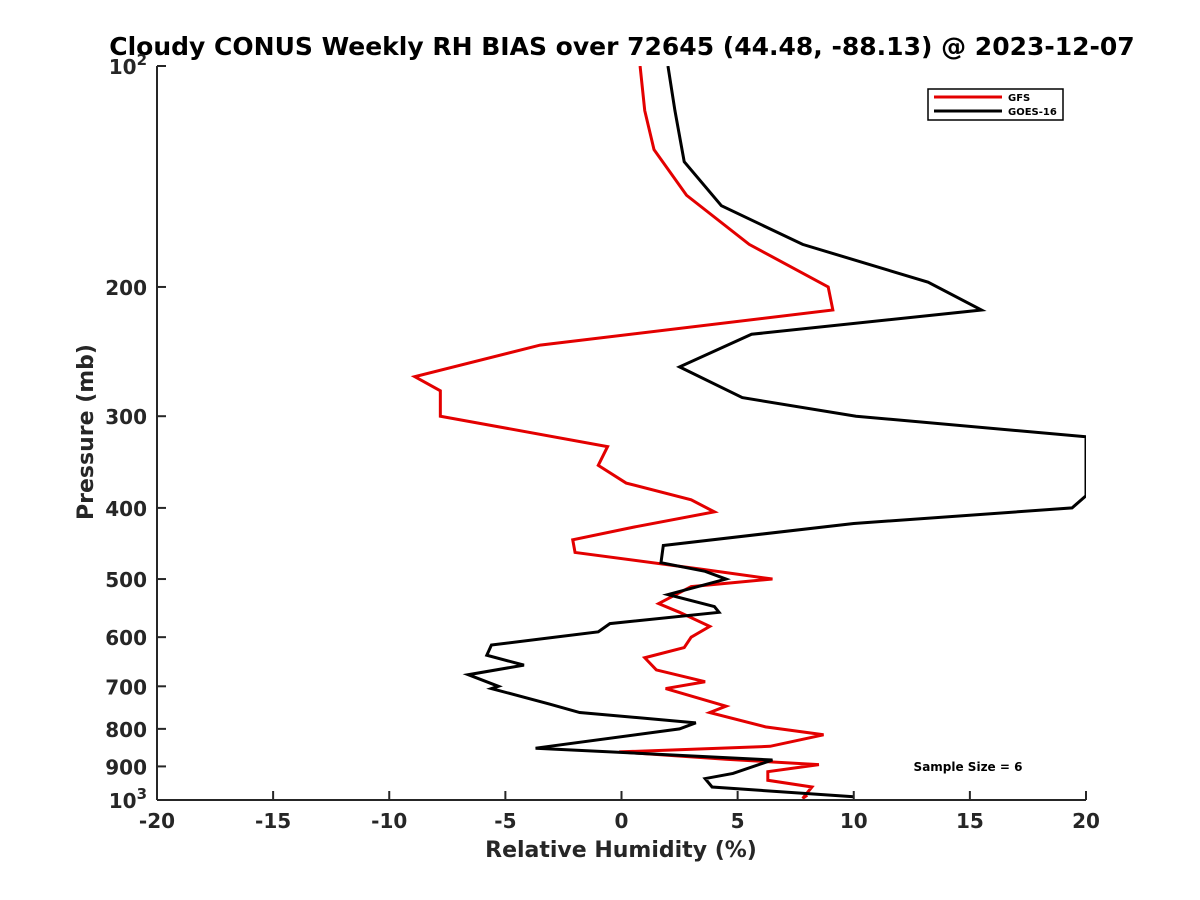  I want to click on x-tick-label: -5, so click(505, 821).